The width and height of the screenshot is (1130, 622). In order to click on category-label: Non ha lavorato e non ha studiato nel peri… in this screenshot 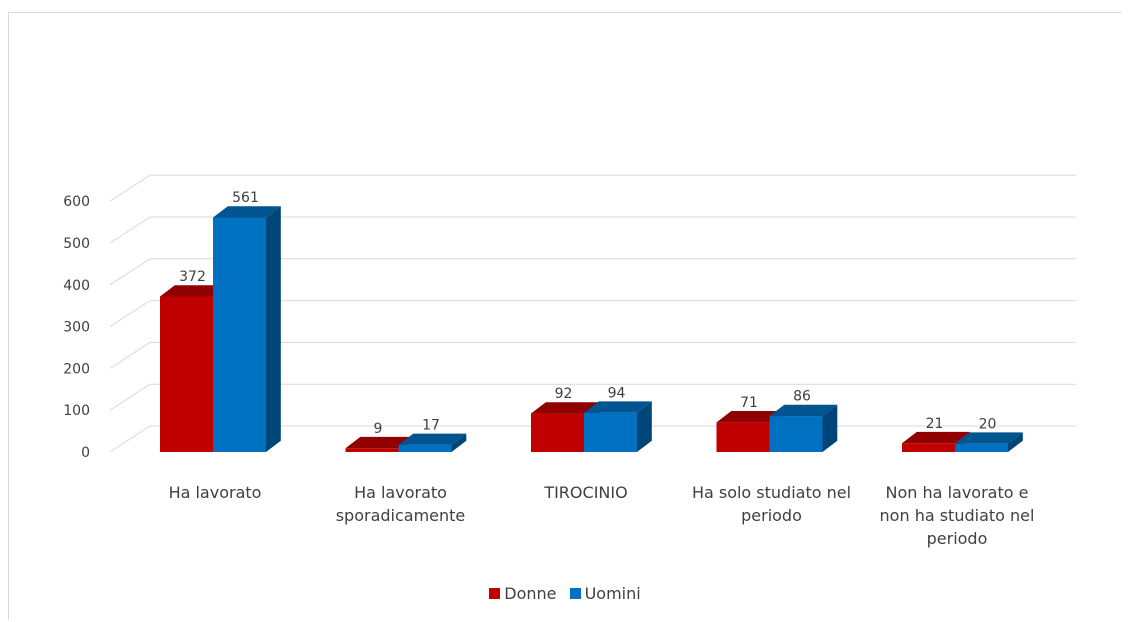, I will do `click(957, 515)`.